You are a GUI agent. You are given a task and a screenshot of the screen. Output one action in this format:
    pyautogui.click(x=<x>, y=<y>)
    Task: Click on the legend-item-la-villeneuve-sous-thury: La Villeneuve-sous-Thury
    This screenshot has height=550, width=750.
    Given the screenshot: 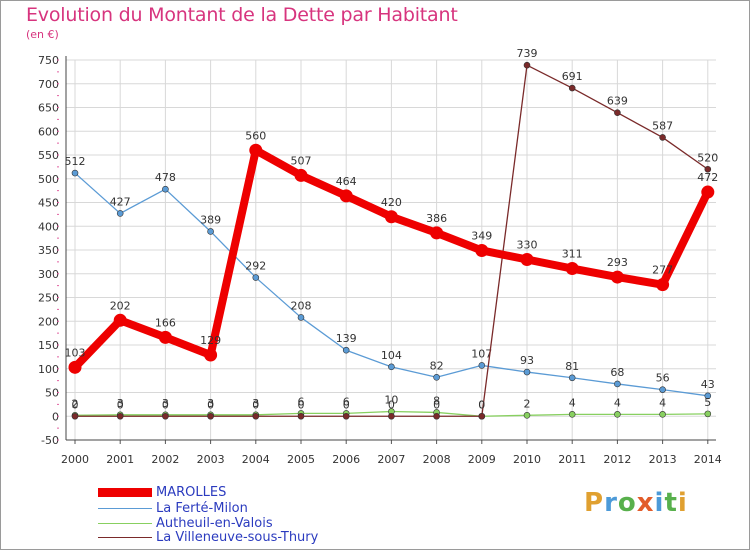 What is the action you would take?
    pyautogui.click(x=208, y=537)
    